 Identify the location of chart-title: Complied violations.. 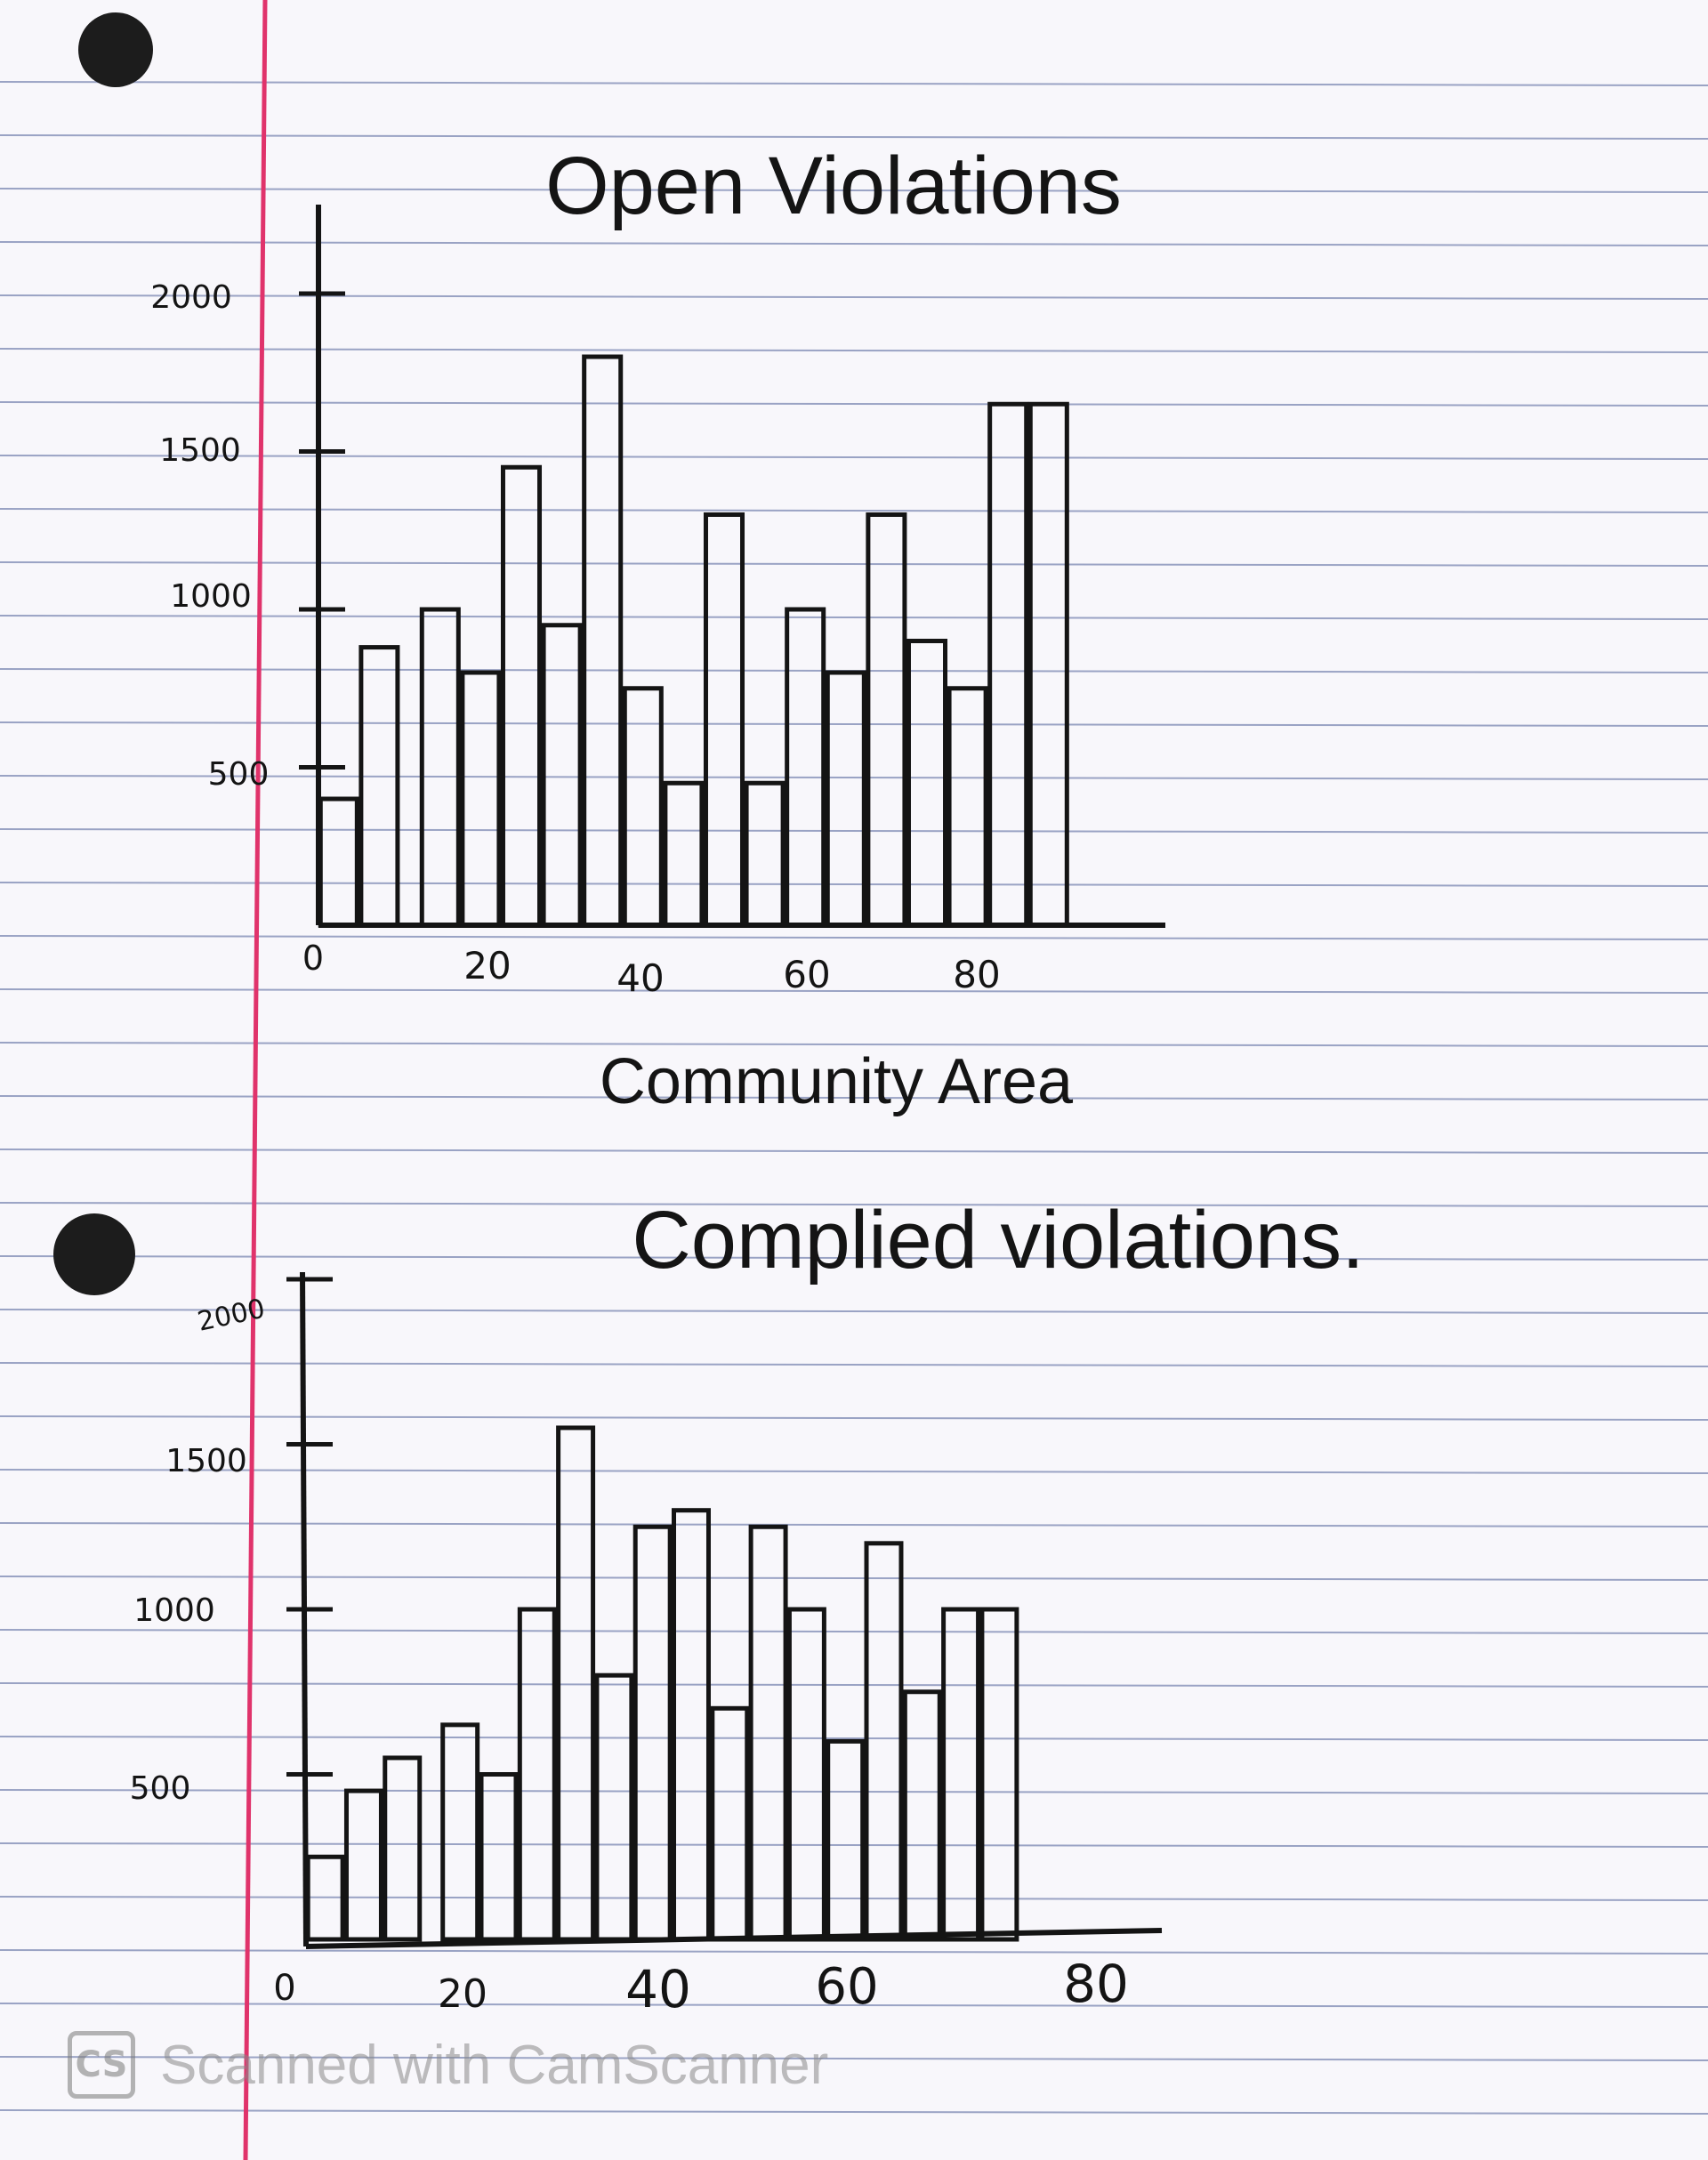
(998, 1240).